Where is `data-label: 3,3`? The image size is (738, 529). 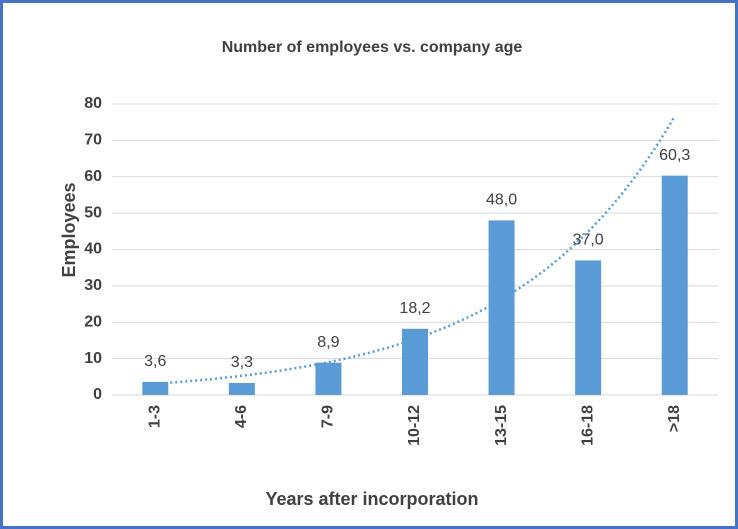
data-label: 3,3 is located at coordinates (242, 362).